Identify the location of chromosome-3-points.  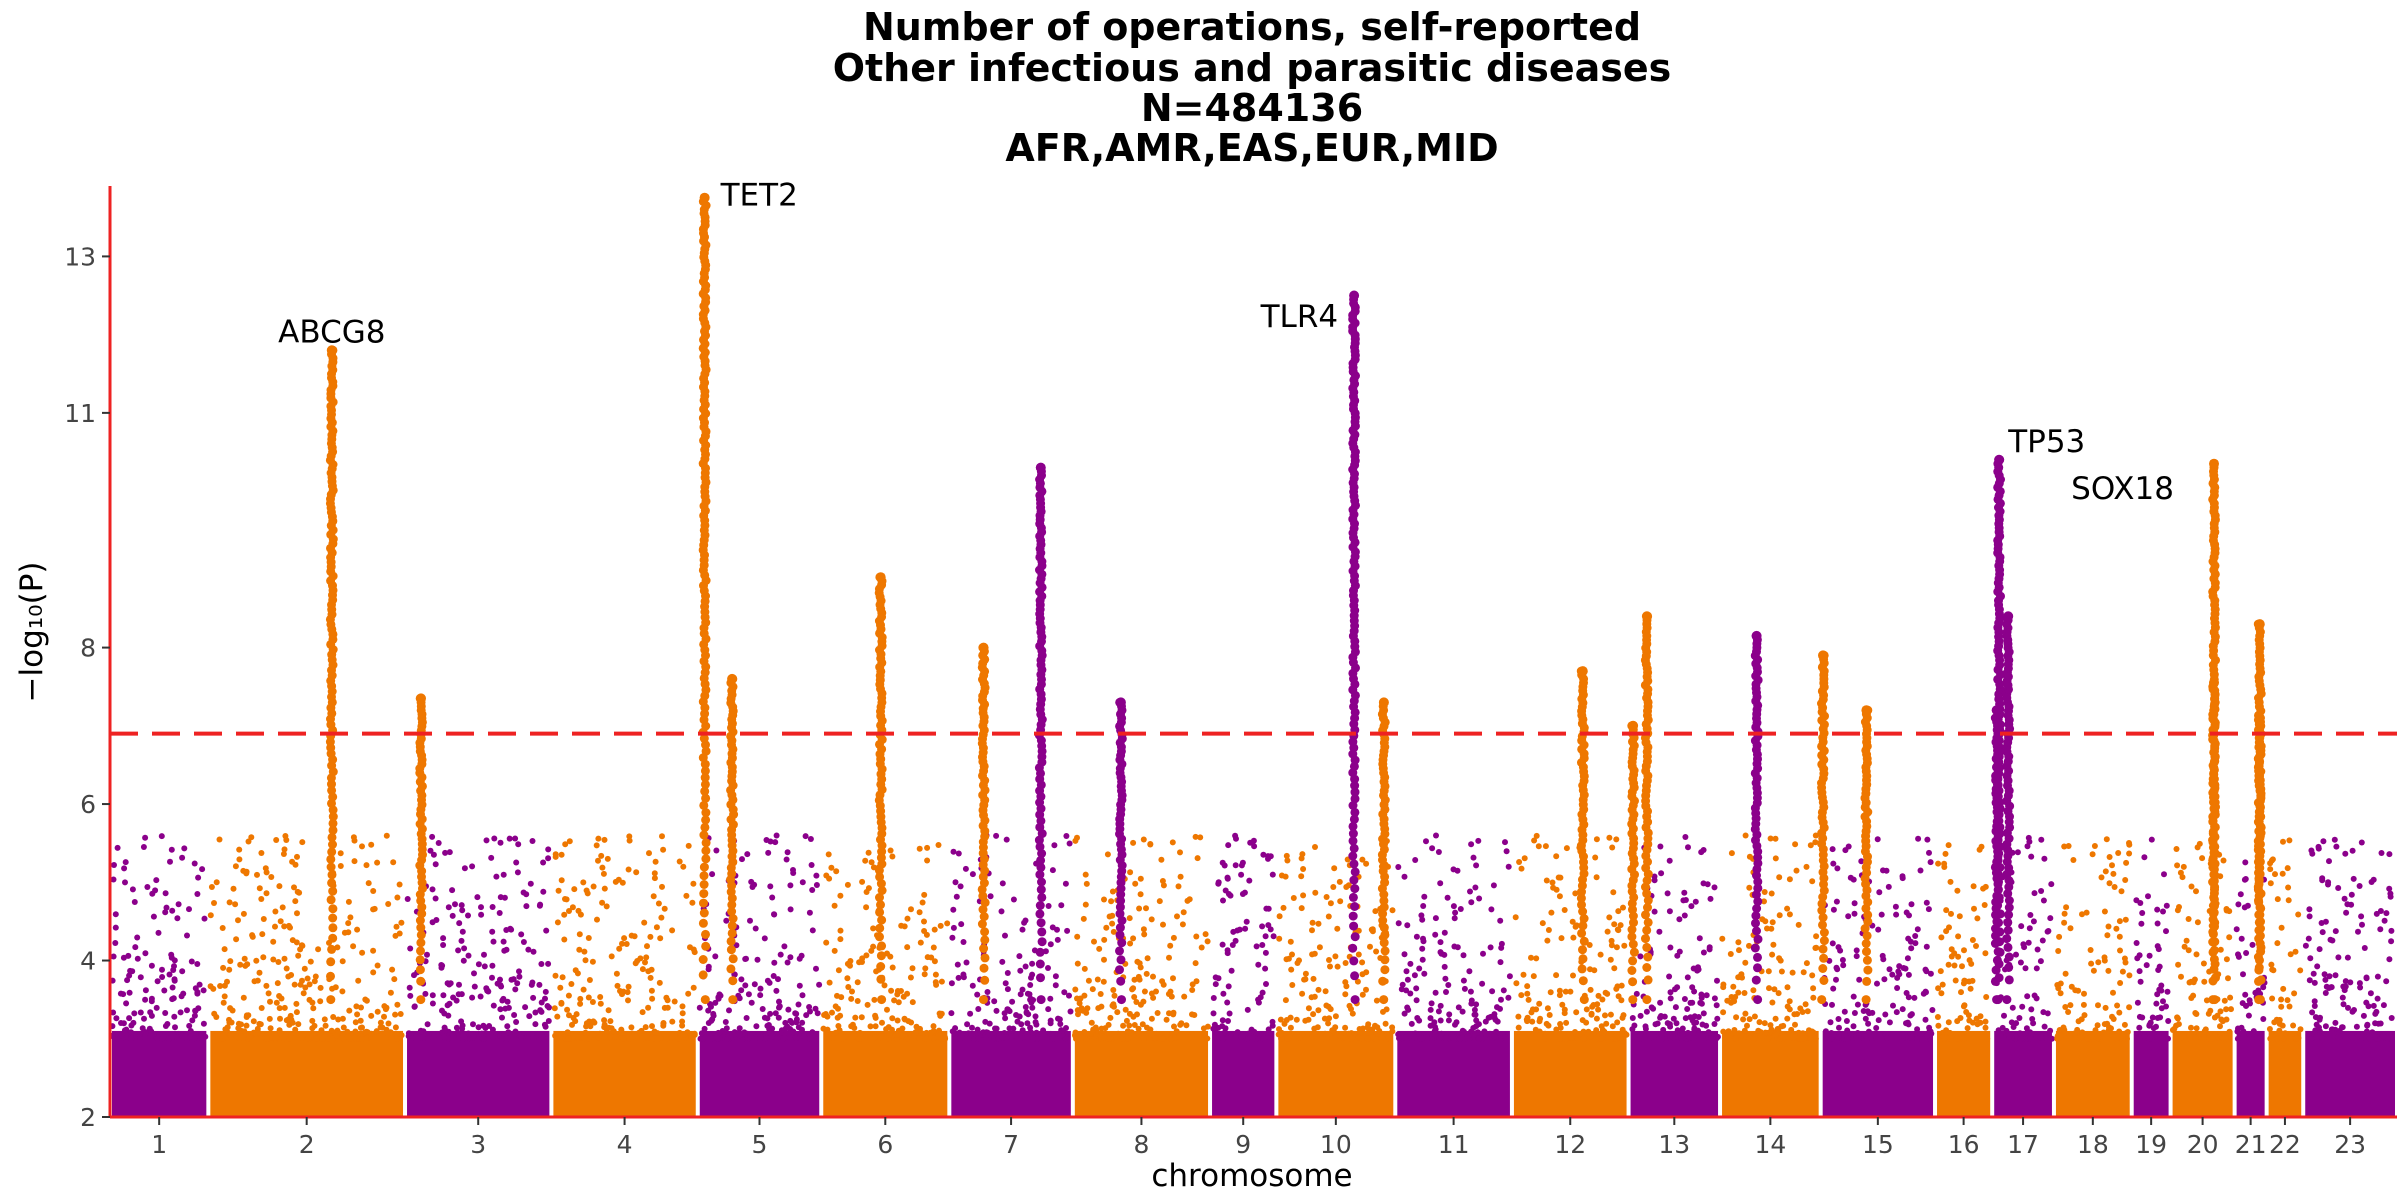
(478, 975).